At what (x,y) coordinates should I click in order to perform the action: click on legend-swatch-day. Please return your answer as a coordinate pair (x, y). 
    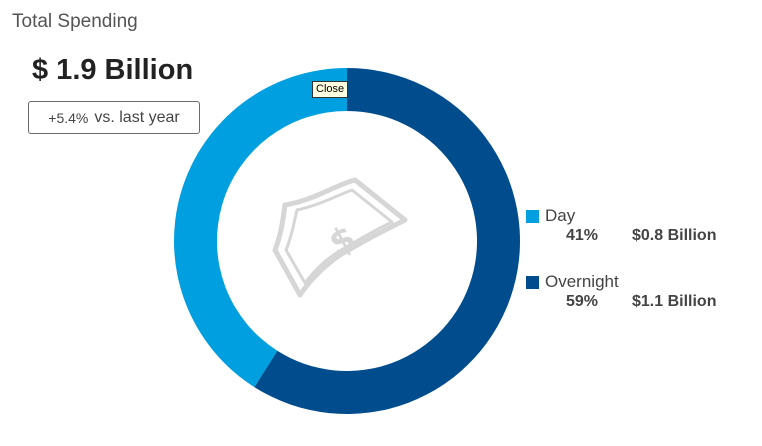
    Looking at the image, I should click on (532, 216).